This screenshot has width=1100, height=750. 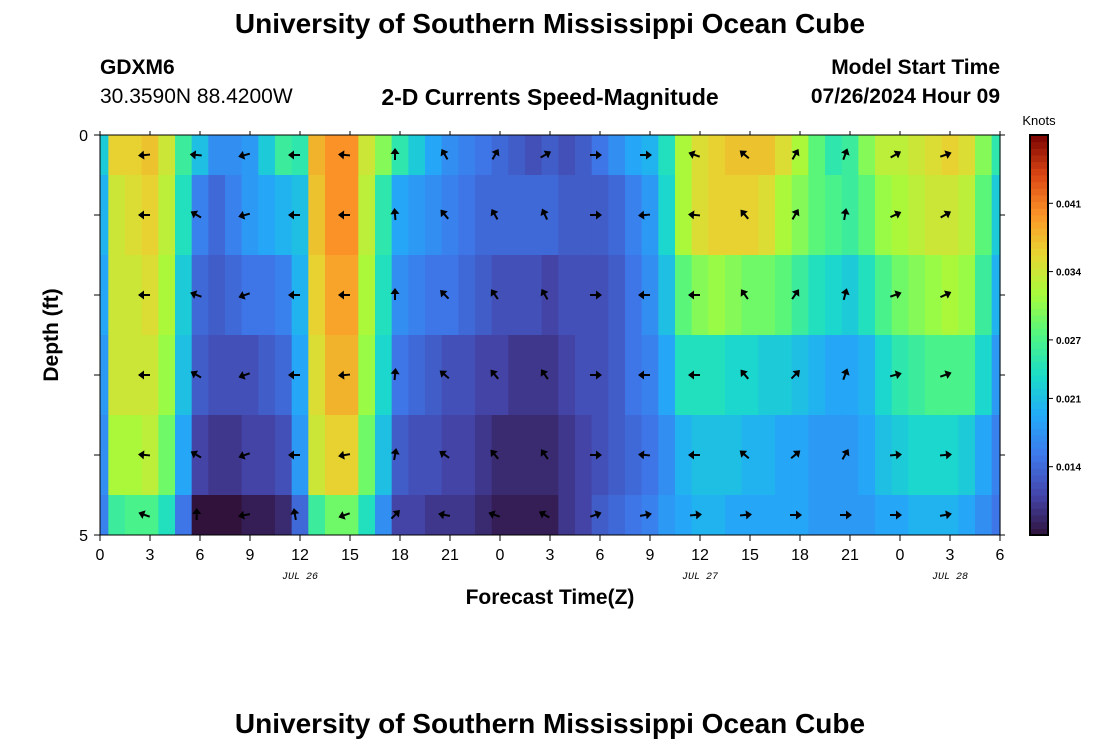 I want to click on station-id: GDXM6, so click(x=137, y=67).